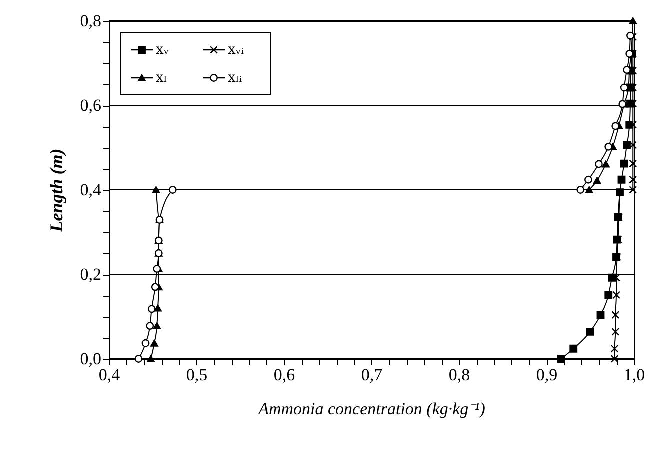  Describe the element at coordinates (91, 190) in the screenshot. I see `y-tick-label: 0,4` at that location.